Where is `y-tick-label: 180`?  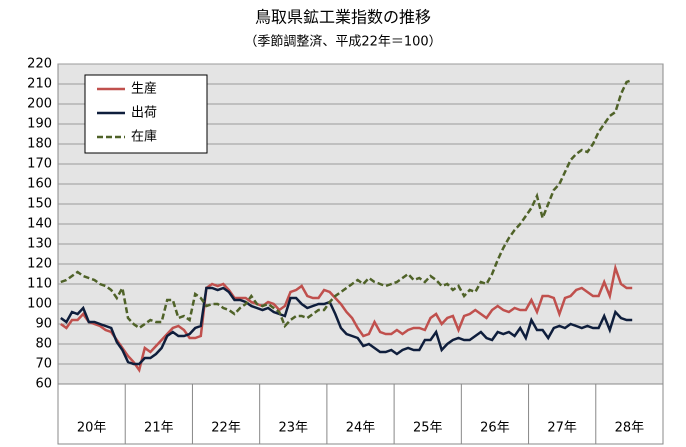
y-tick-label: 180 is located at coordinates (39, 144).